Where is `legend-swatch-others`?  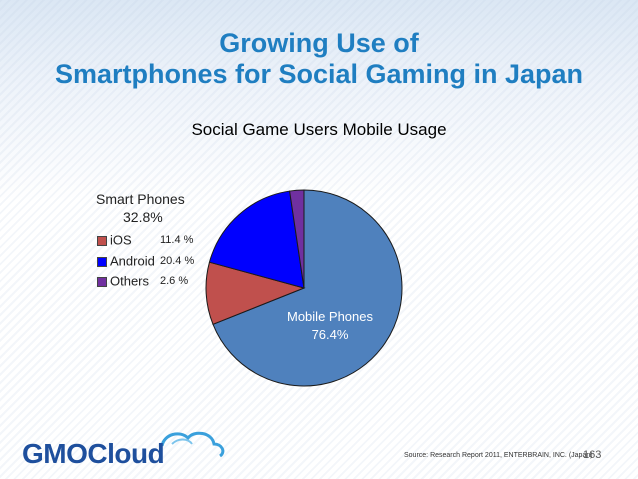 legend-swatch-others is located at coordinates (102, 281).